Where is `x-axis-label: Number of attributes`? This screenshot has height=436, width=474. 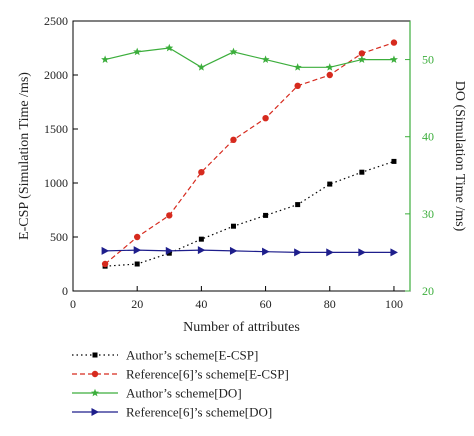
x-axis-label: Number of attributes is located at coordinates (241, 327).